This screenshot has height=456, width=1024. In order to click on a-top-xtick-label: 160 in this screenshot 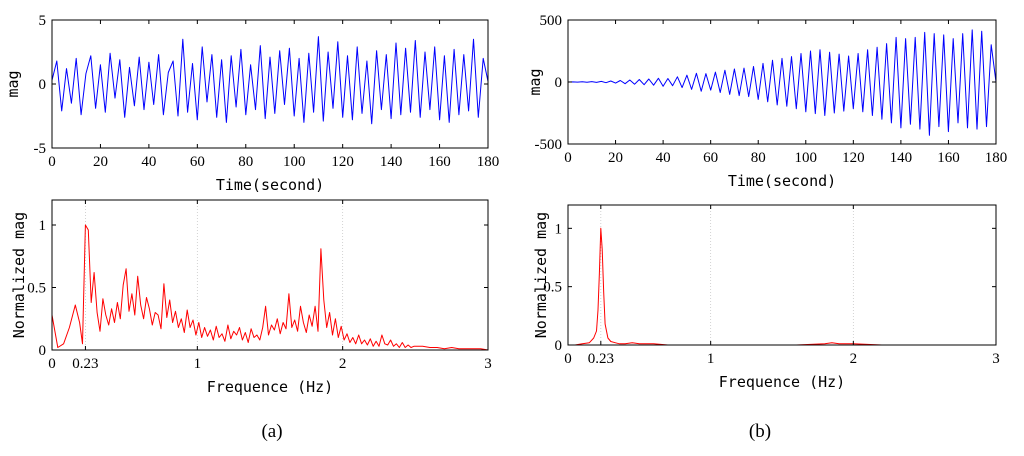, I will do `click(439, 162)`.